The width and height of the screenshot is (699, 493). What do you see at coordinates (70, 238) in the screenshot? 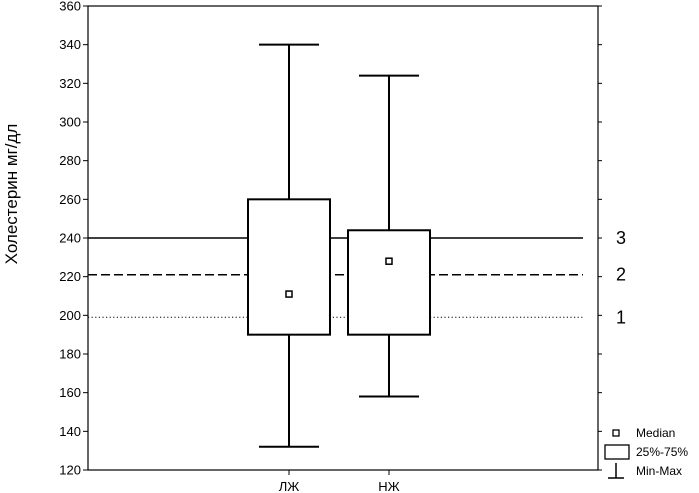
I see `y-tick-label: 240` at bounding box center [70, 238].